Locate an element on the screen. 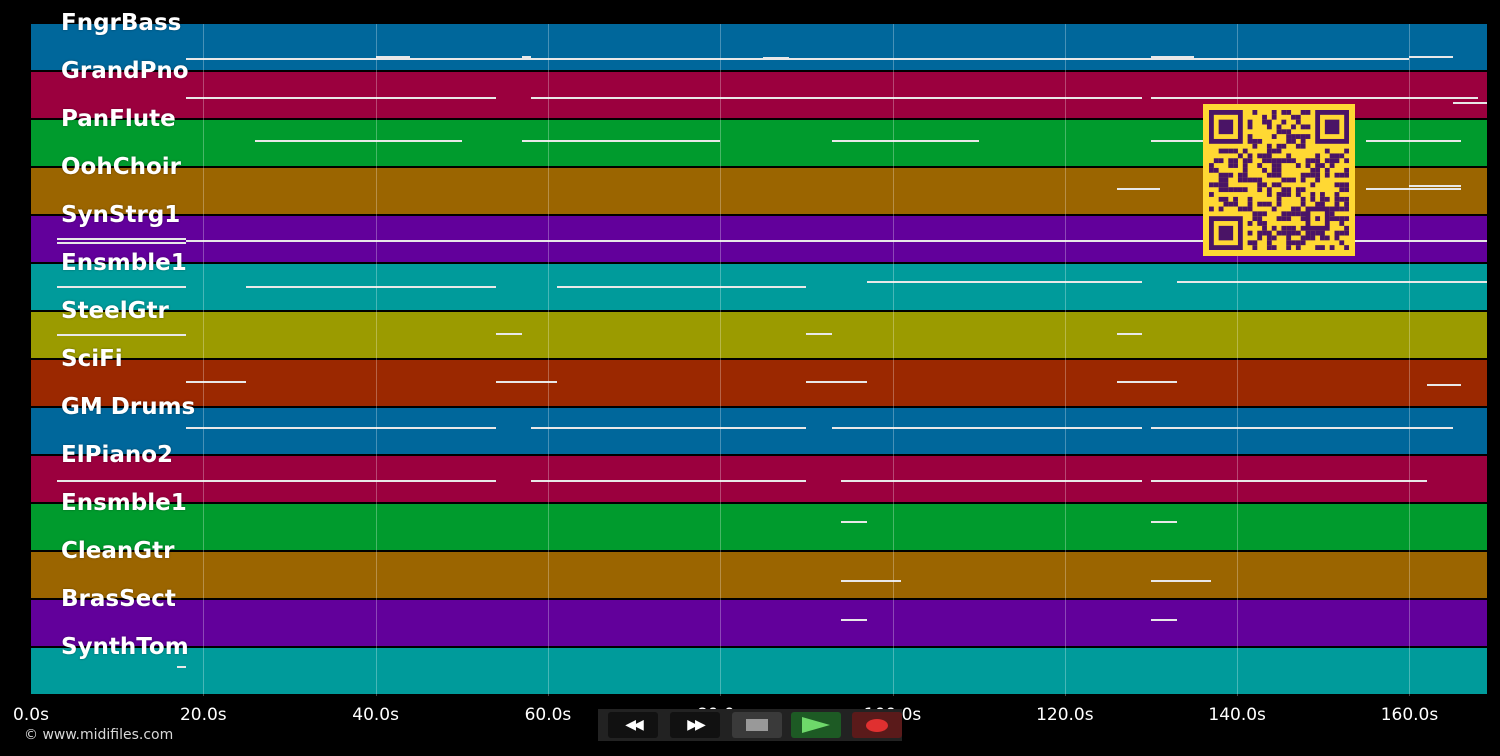 The height and width of the screenshot is (756, 1500). track-label: SynthTom is located at coordinates (125, 647).